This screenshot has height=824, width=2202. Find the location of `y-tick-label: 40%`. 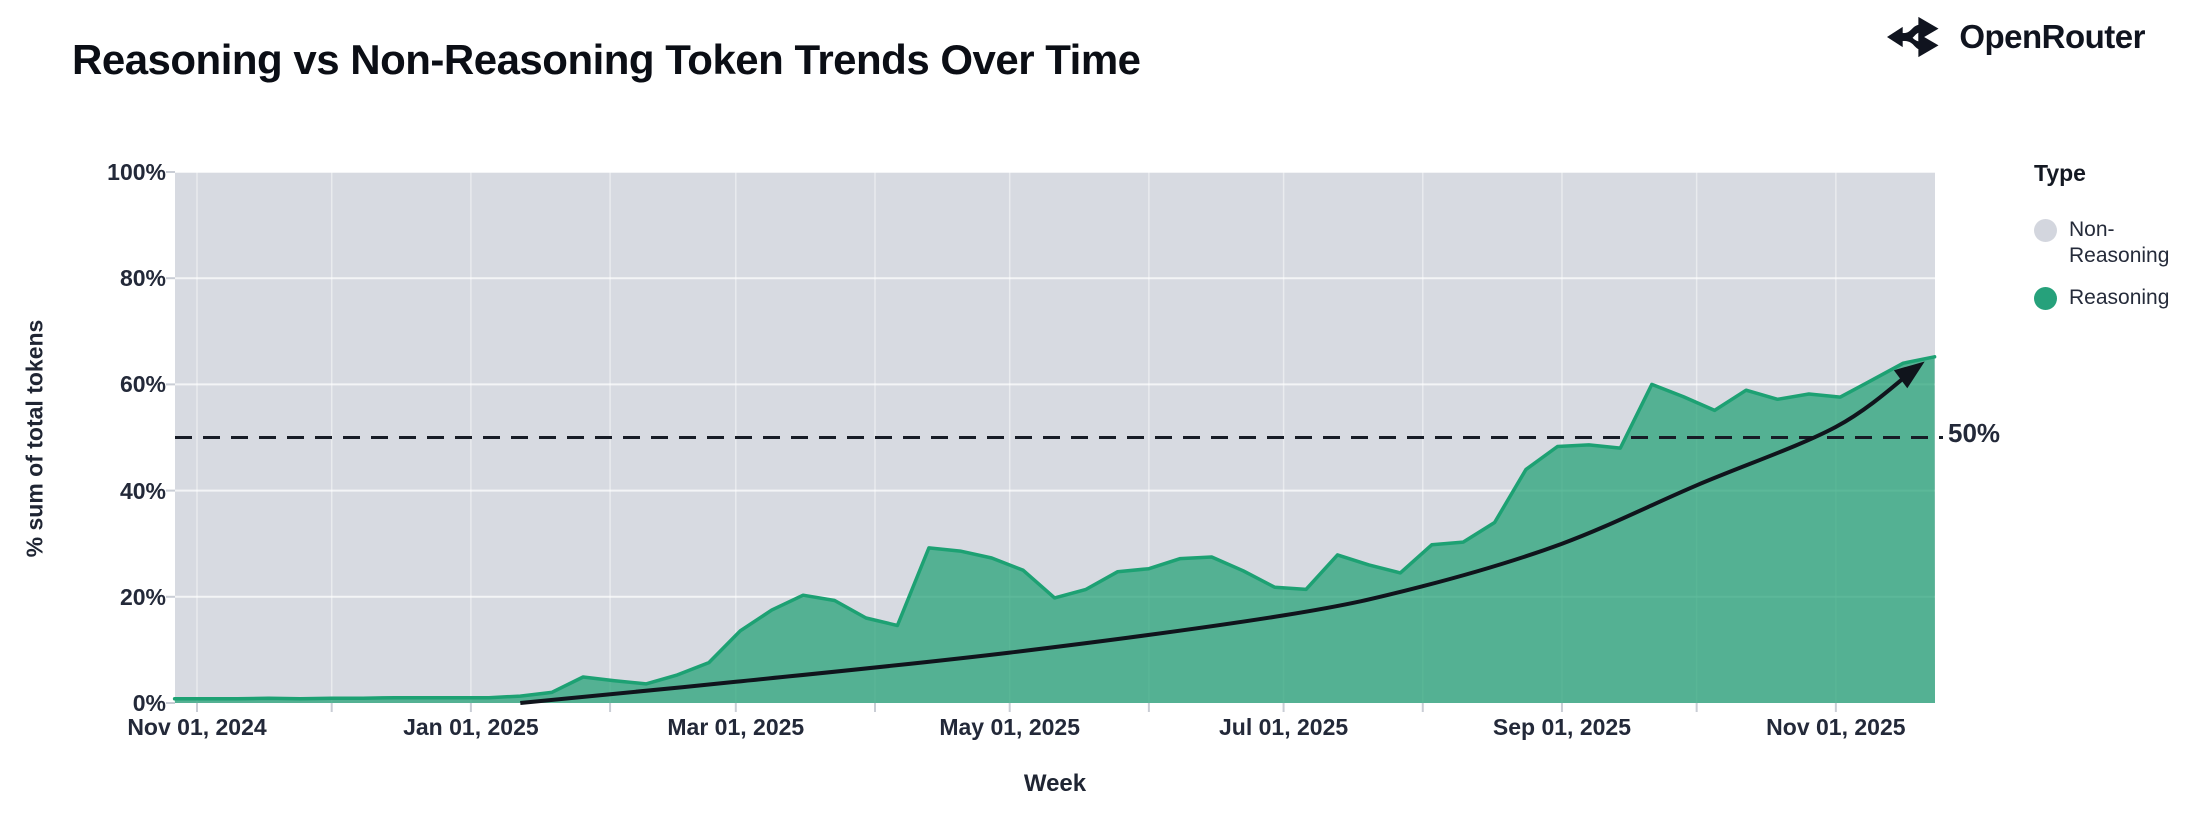

y-tick-label: 40% is located at coordinates (142, 490).